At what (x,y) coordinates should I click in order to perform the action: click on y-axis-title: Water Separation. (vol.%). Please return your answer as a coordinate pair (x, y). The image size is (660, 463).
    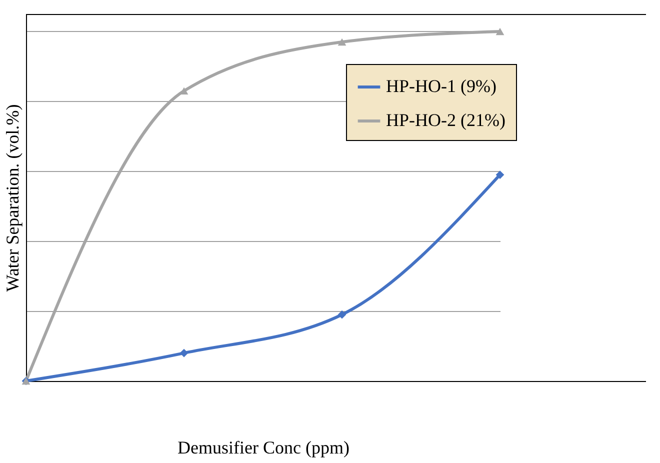
    Looking at the image, I should click on (12, 198).